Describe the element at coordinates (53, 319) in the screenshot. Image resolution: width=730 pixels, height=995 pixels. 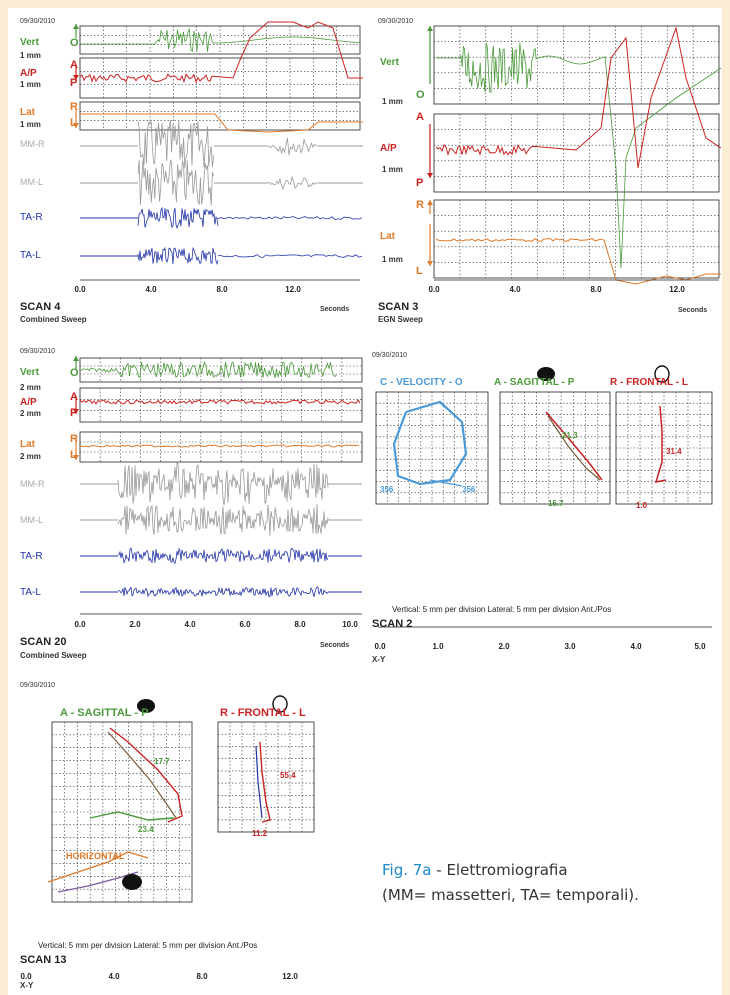
I see `scan4-sweep: Combined Sweep` at that location.